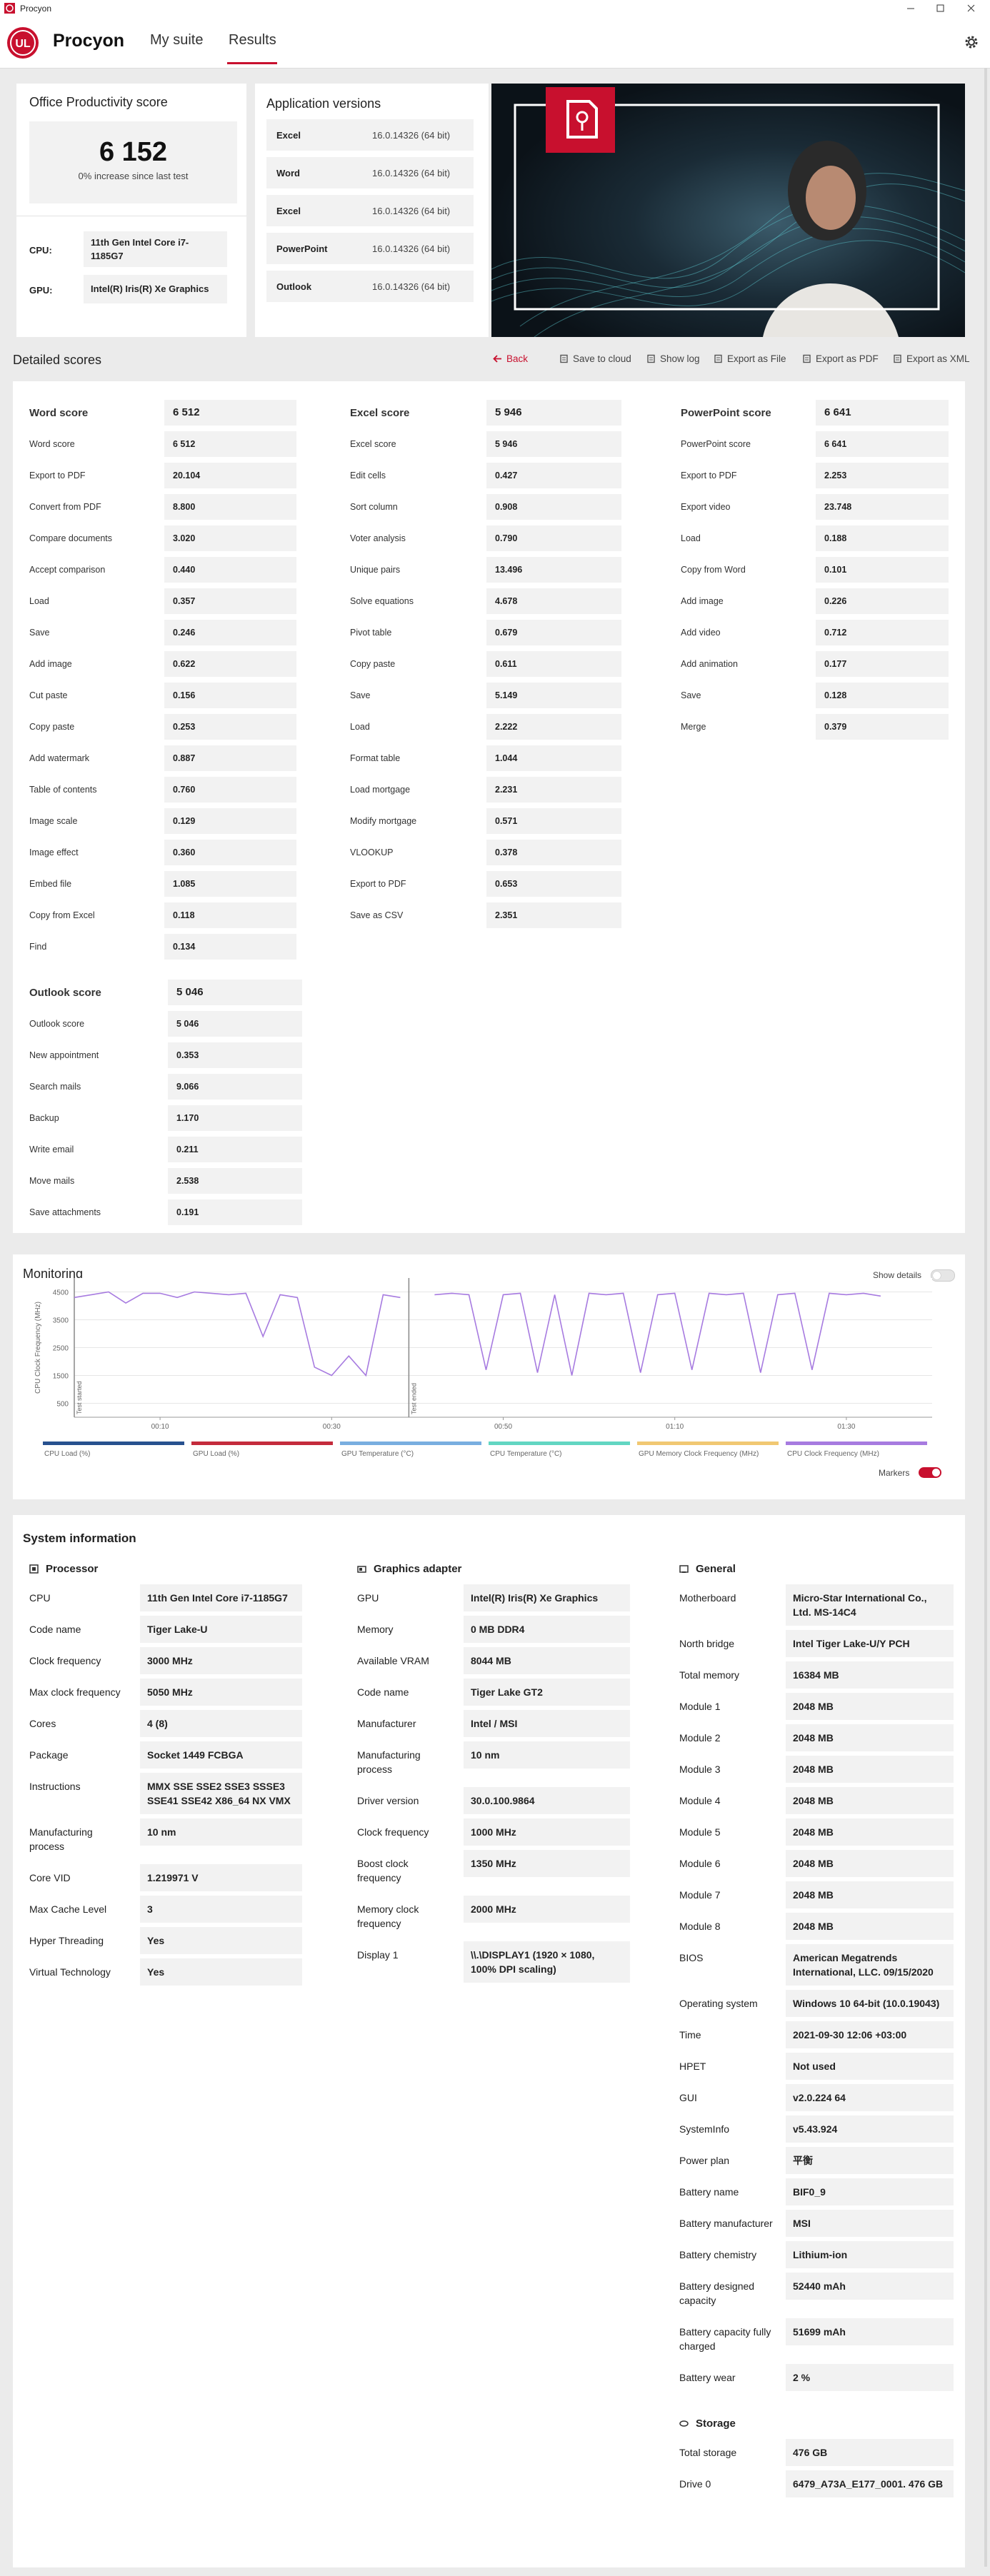 The image size is (990, 2576). What do you see at coordinates (553, 570) in the screenshot?
I see `test-value: 13.496` at bounding box center [553, 570].